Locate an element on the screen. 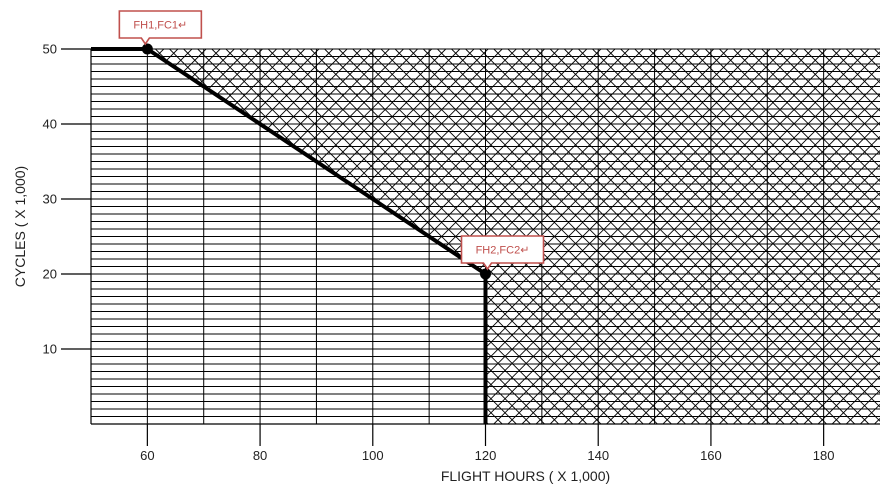 Image resolution: width=893 pixels, height=500 pixels. y-tick-label: 50 is located at coordinates (50, 49).